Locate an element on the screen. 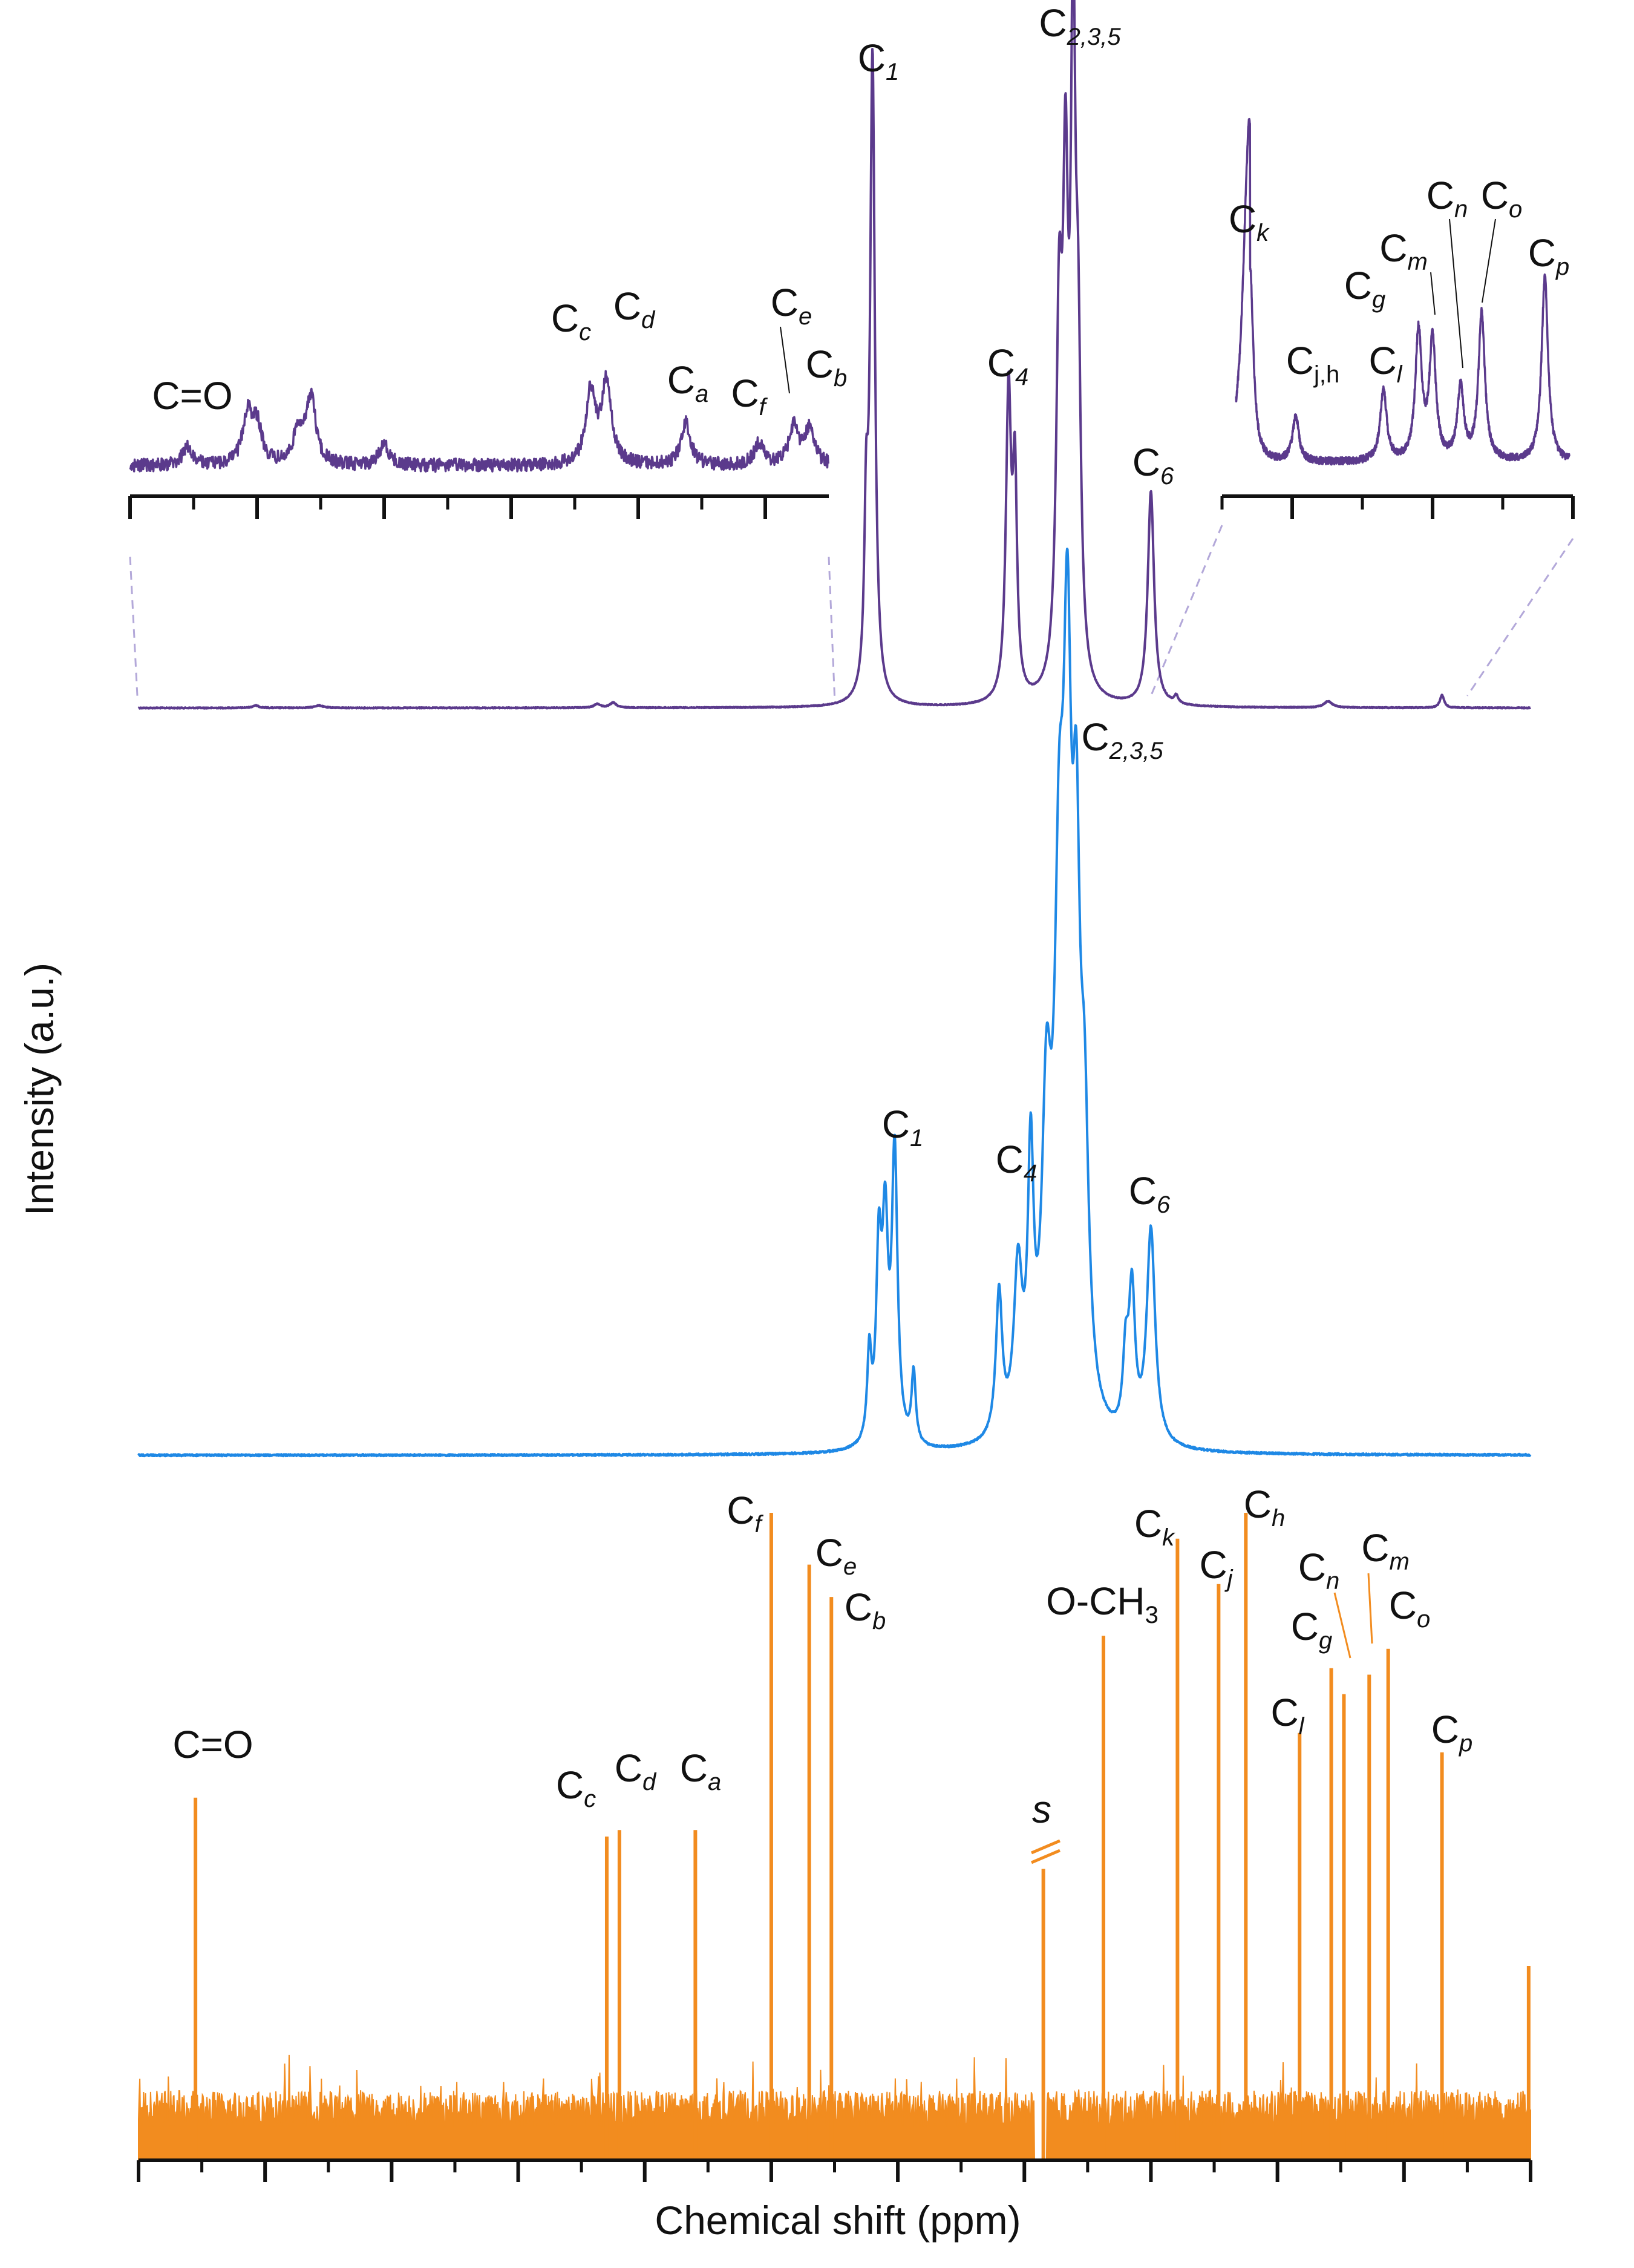 Image resolution: width=1634 pixels, height=2268 pixels. spectrum-c-label: Cf is located at coordinates (745, 1514).